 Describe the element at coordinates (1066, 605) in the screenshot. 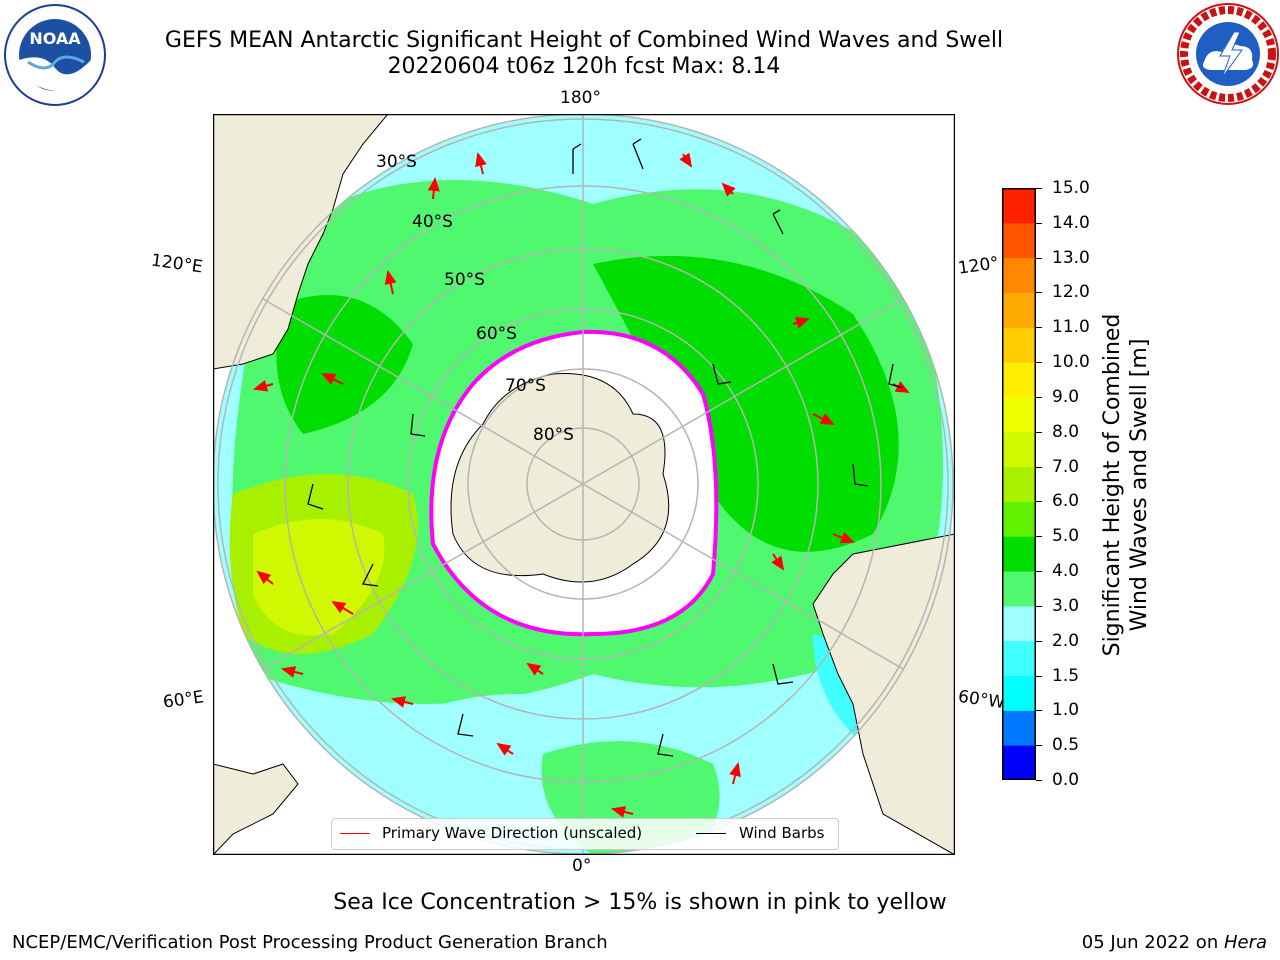

I see `colorbar-tick-label: 3.0` at that location.